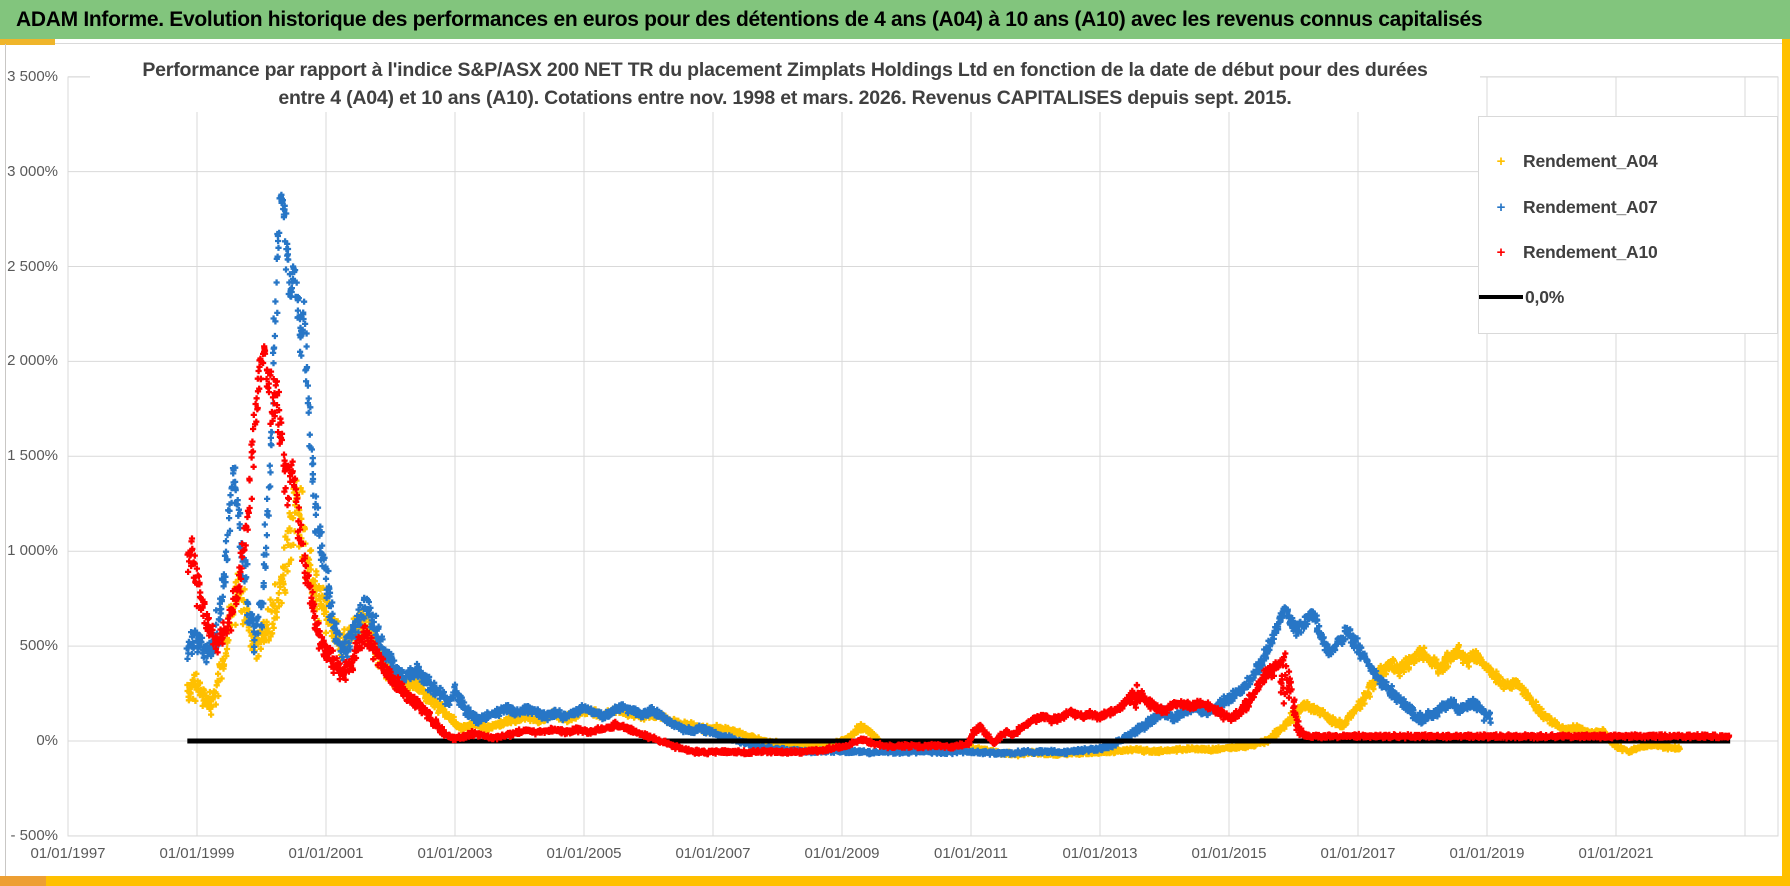  What do you see at coordinates (1229, 853) in the screenshot?
I see `x-tick-label: 01/01/2015` at bounding box center [1229, 853].